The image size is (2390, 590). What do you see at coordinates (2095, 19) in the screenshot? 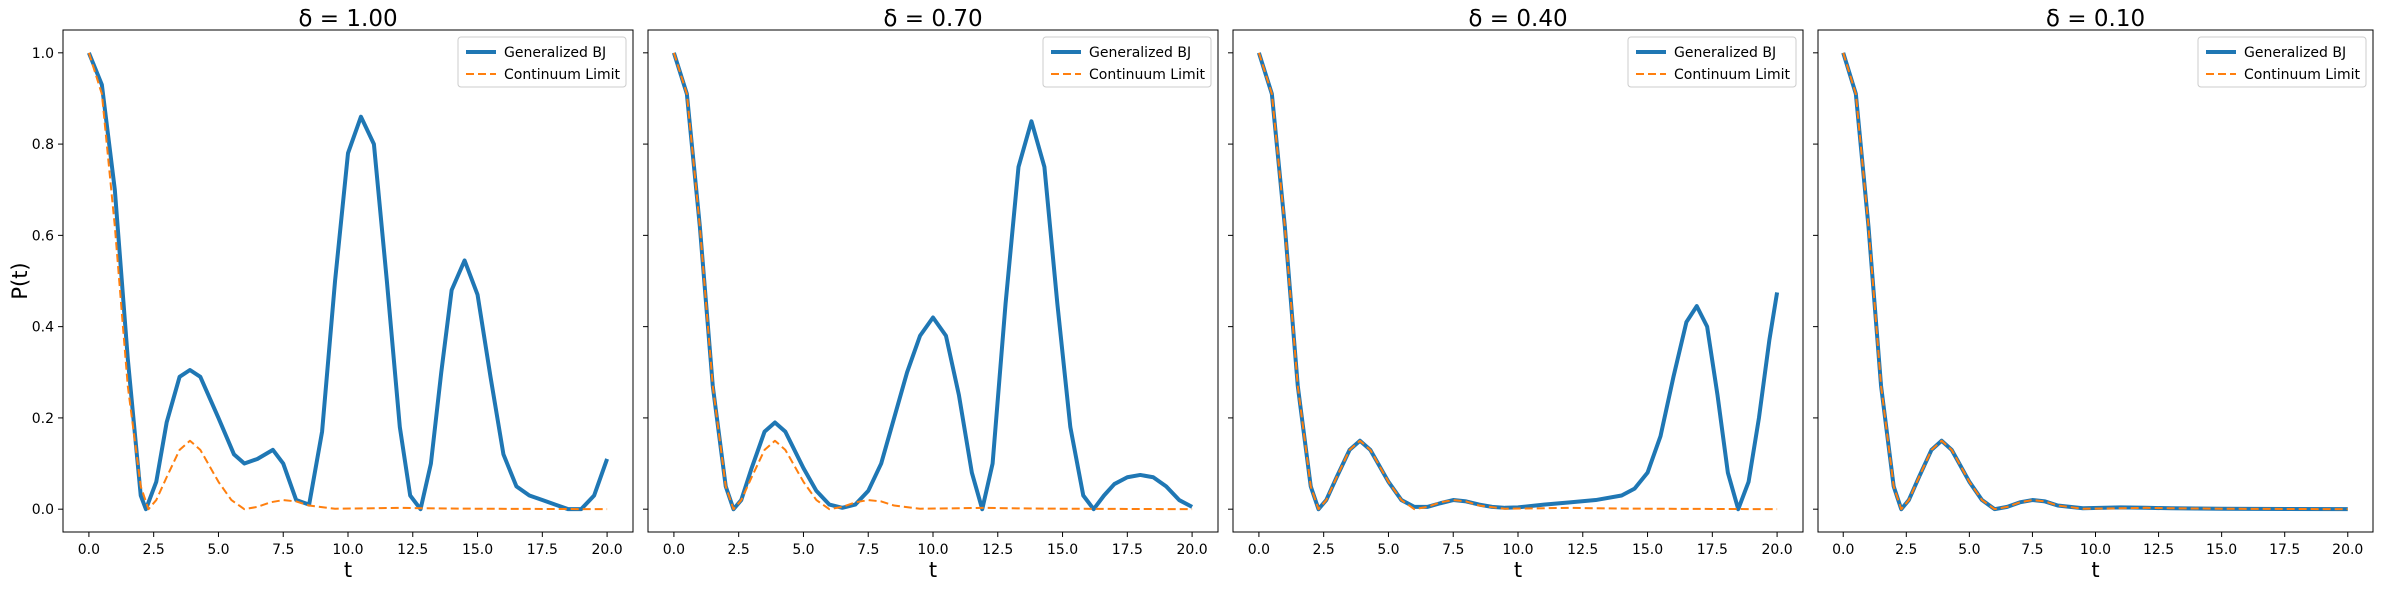
I see `chart-title: δ = 0.10` at bounding box center [2095, 19].